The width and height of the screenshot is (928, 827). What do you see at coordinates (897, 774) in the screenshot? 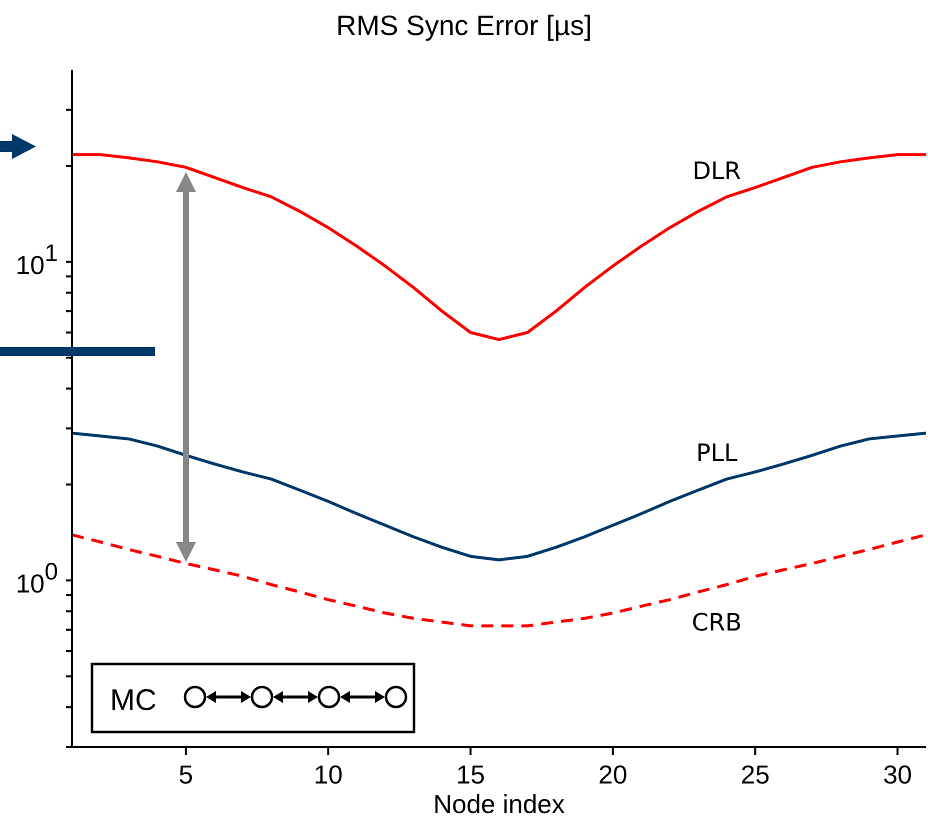
I see `x-tick-label: 30` at bounding box center [897, 774].